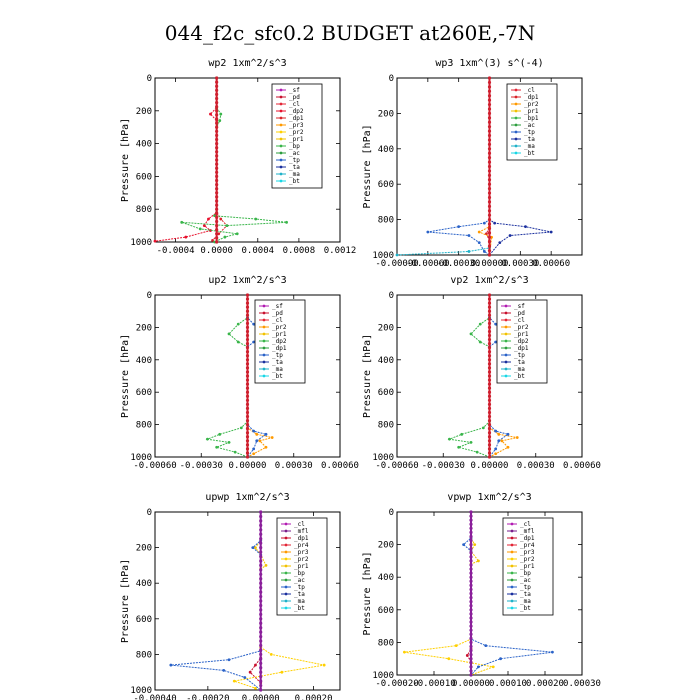  Describe the element at coordinates (279, 334) in the screenshot. I see `legend-label: _pr1` at that location.